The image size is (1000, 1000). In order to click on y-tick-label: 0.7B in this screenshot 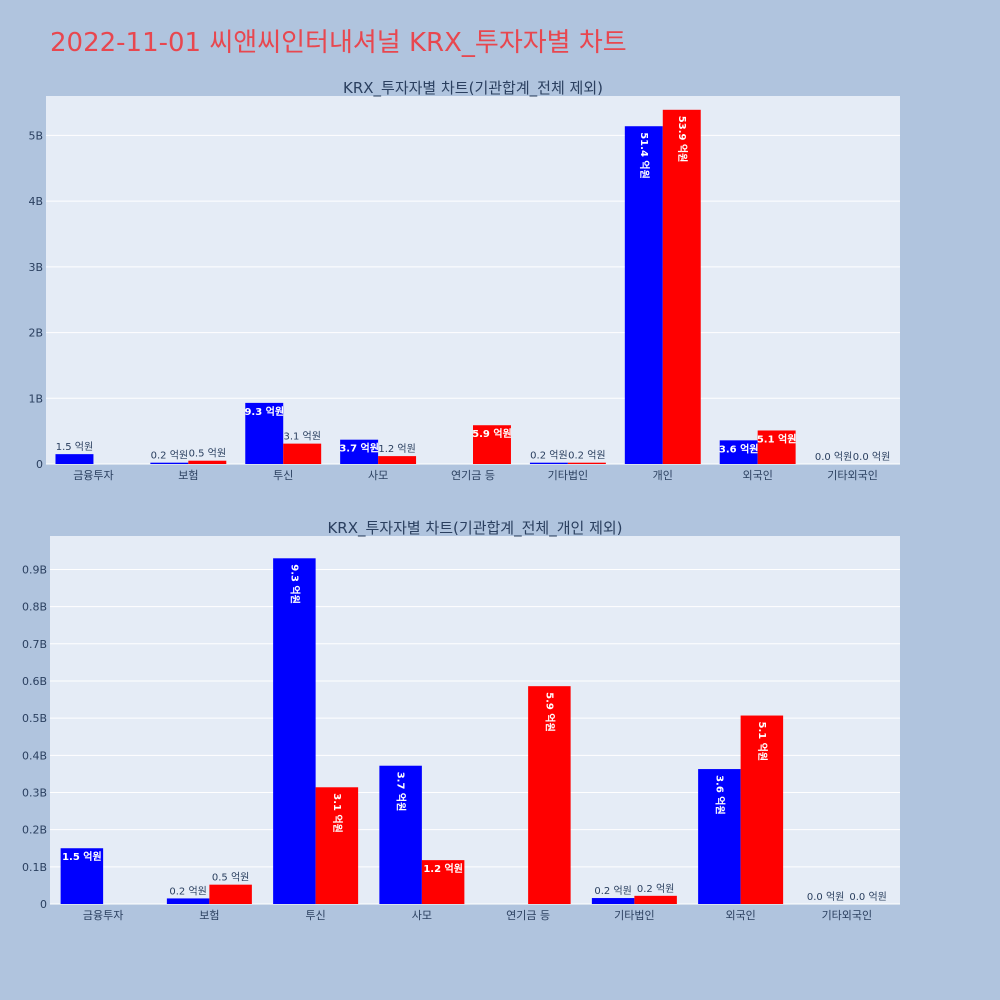, I will do `click(34, 644)`.